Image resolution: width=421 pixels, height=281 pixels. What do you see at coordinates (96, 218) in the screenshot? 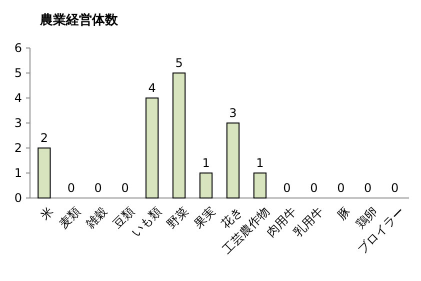
I see `x-tick-label: 雑穀` at bounding box center [96, 218].